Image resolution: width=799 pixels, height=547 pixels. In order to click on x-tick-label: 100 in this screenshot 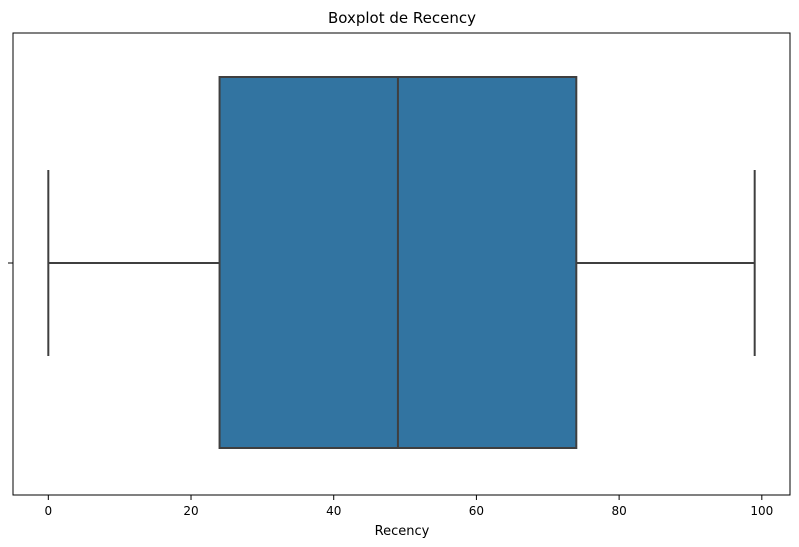, I will do `click(761, 511)`.